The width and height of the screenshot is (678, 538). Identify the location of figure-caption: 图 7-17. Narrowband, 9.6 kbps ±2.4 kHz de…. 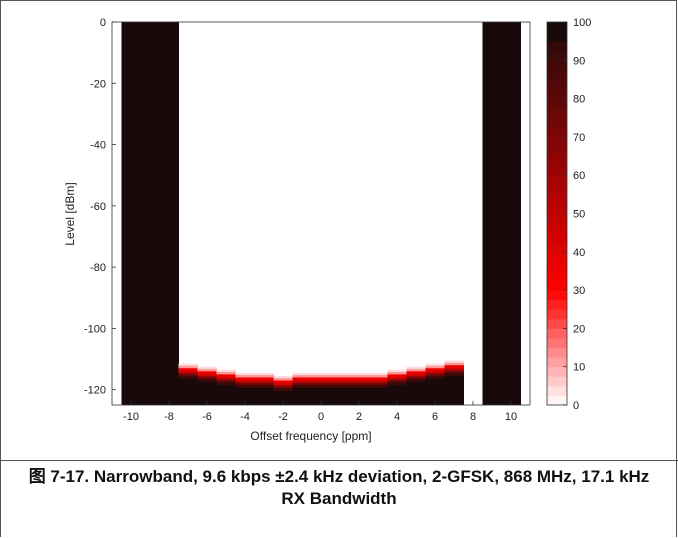
(339, 488).